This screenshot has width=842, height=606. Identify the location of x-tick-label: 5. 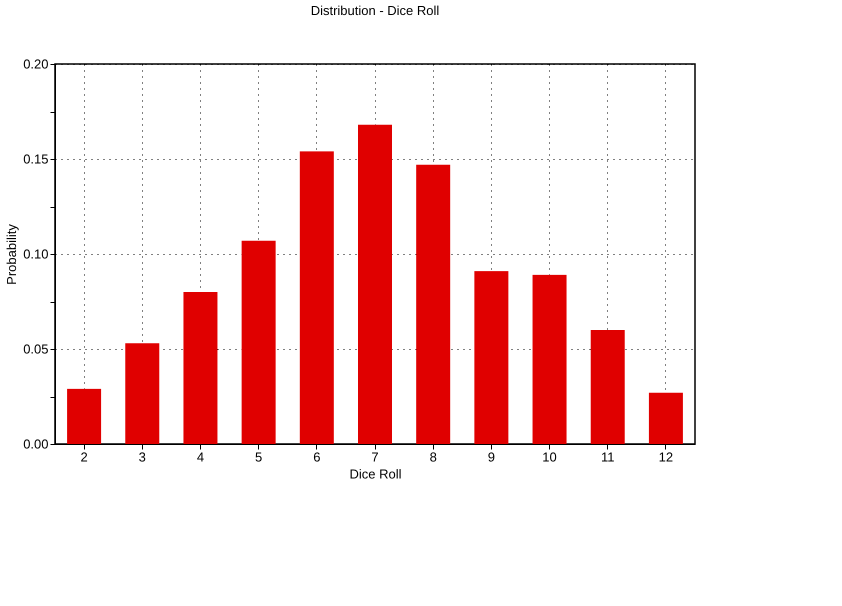
(258, 457).